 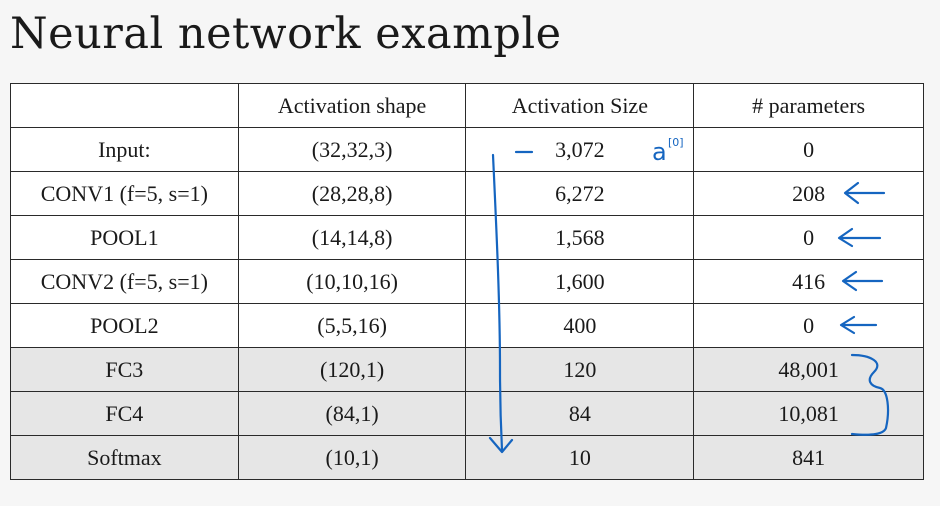 I want to click on layer-cell: CONV2 (f=5, s=1), so click(x=124, y=281).